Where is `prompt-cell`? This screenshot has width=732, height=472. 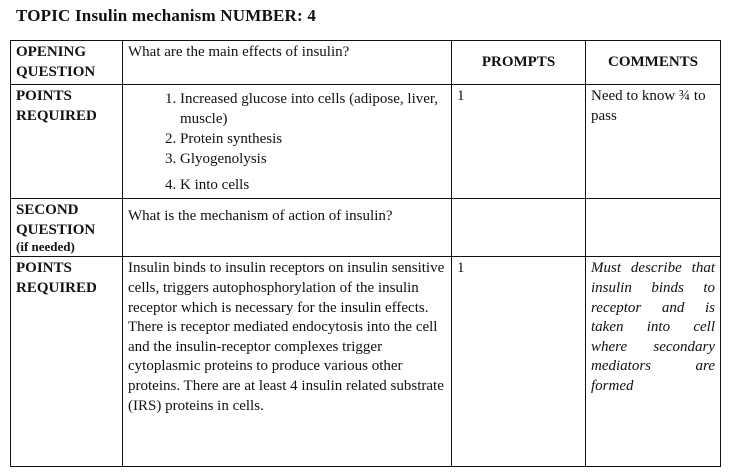
prompt-cell is located at coordinates (518, 228).